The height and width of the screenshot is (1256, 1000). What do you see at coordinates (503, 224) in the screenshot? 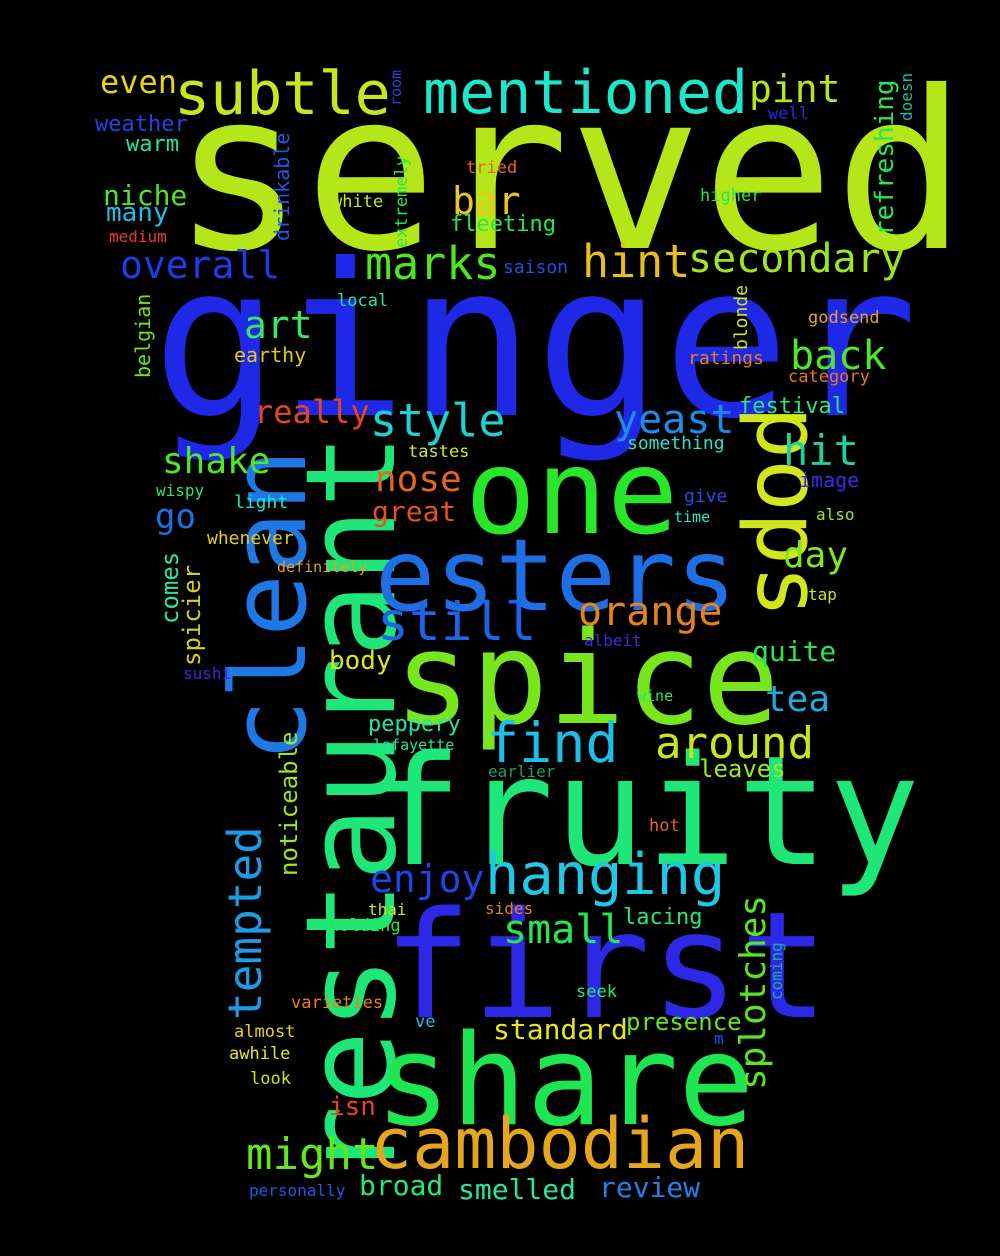
I see `word-fleeting: fleeting` at bounding box center [503, 224].